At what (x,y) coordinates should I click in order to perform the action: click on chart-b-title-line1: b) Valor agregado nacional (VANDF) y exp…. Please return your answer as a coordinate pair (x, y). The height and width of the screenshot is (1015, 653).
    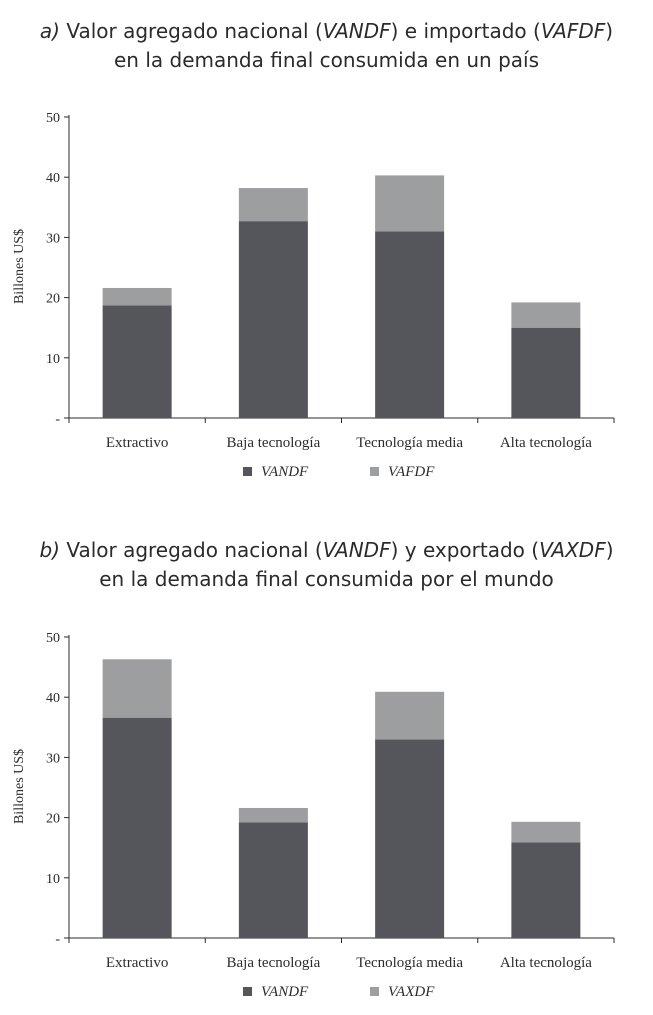
    Looking at the image, I should click on (326, 550).